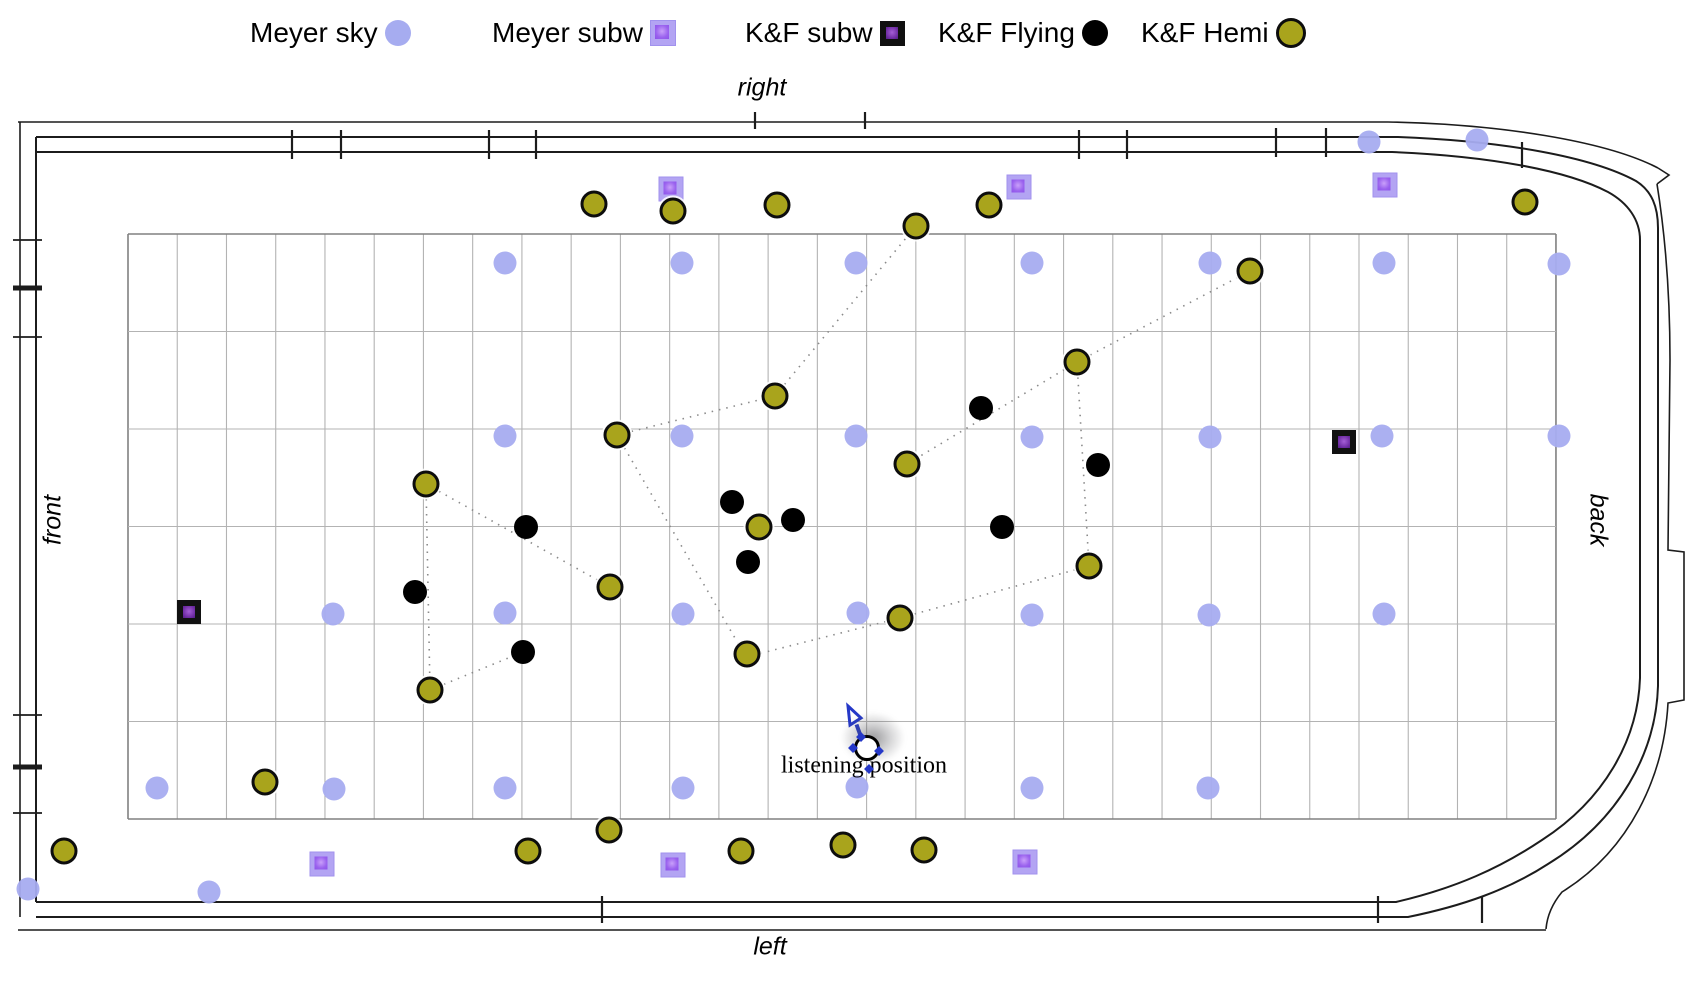 The width and height of the screenshot is (1708, 987). Describe the element at coordinates (662, 33) in the screenshot. I see `meyer-subw-legend-icon` at that location.